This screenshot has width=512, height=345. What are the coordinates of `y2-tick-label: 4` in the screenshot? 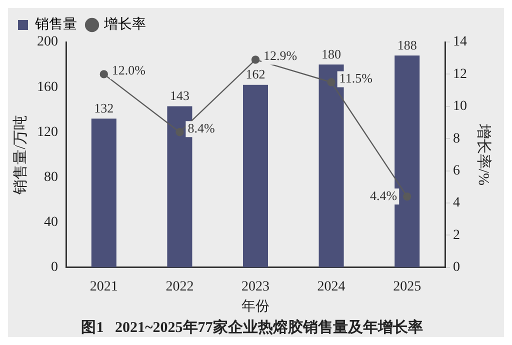 It's located at (456, 203).